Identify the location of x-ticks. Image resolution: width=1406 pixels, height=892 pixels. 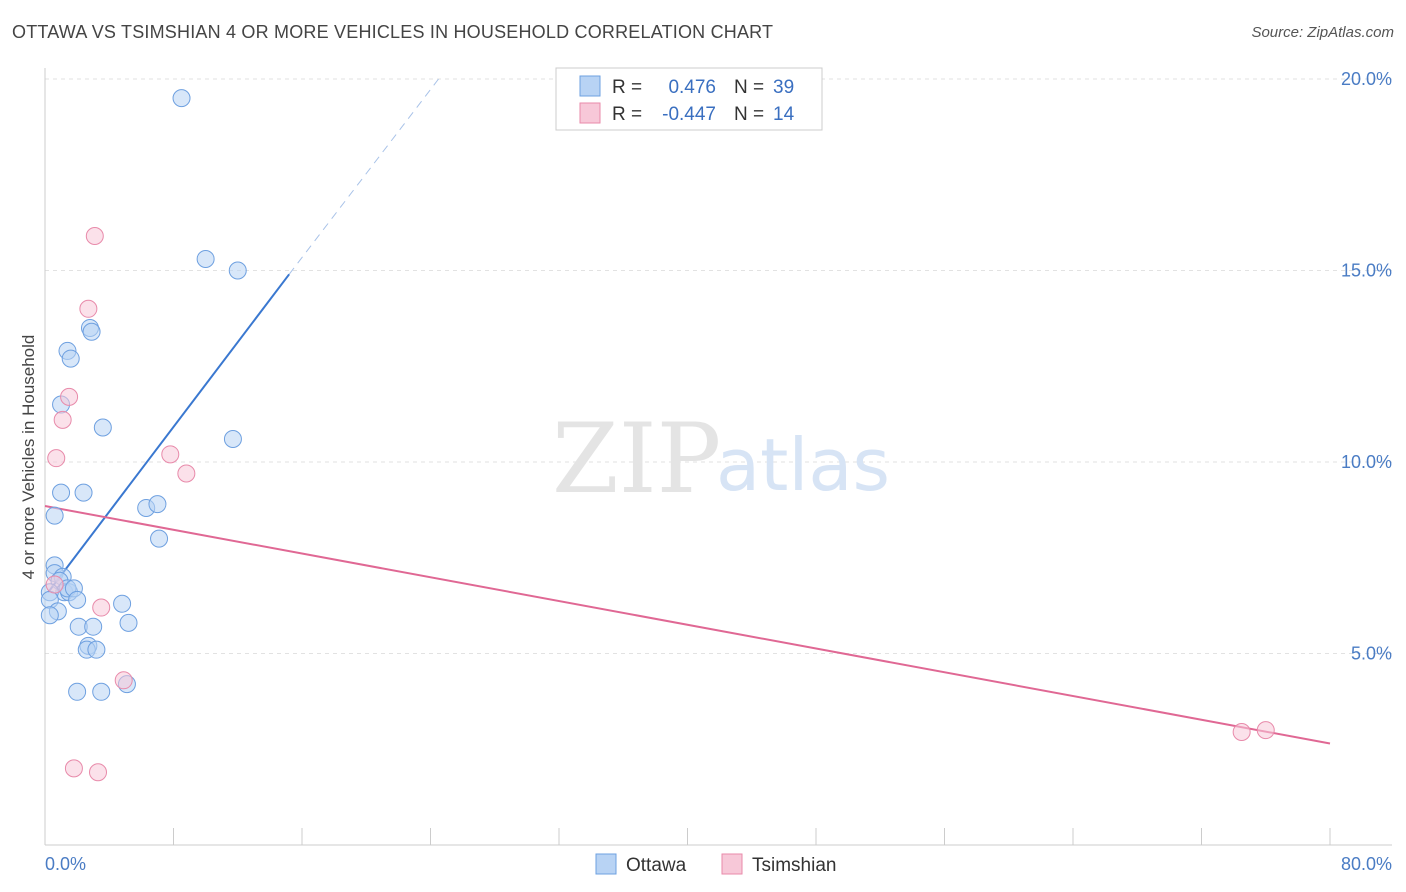
(687, 836).